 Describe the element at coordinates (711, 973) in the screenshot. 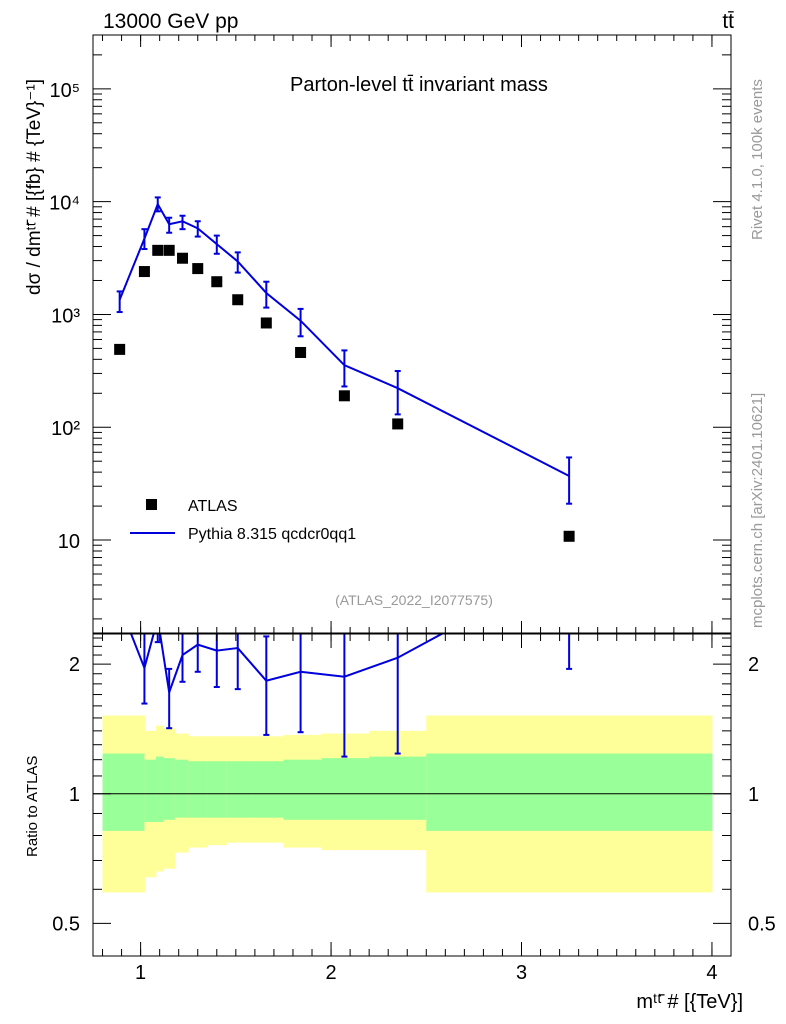

I see `x-tick-label: 4` at that location.